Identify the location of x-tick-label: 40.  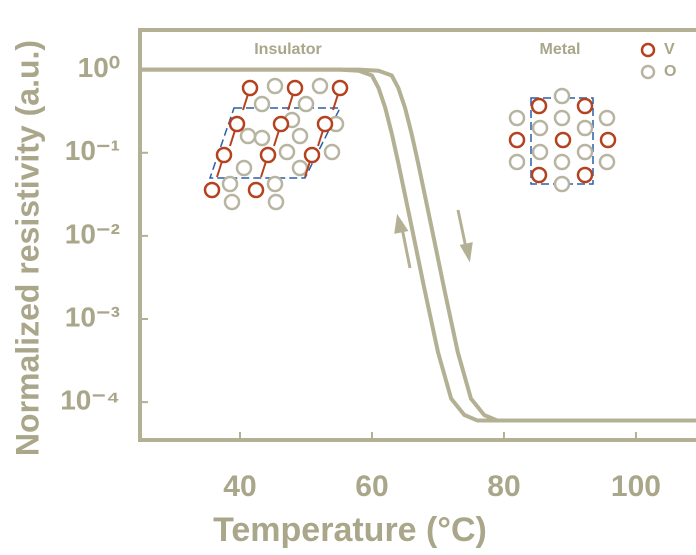
(239, 486).